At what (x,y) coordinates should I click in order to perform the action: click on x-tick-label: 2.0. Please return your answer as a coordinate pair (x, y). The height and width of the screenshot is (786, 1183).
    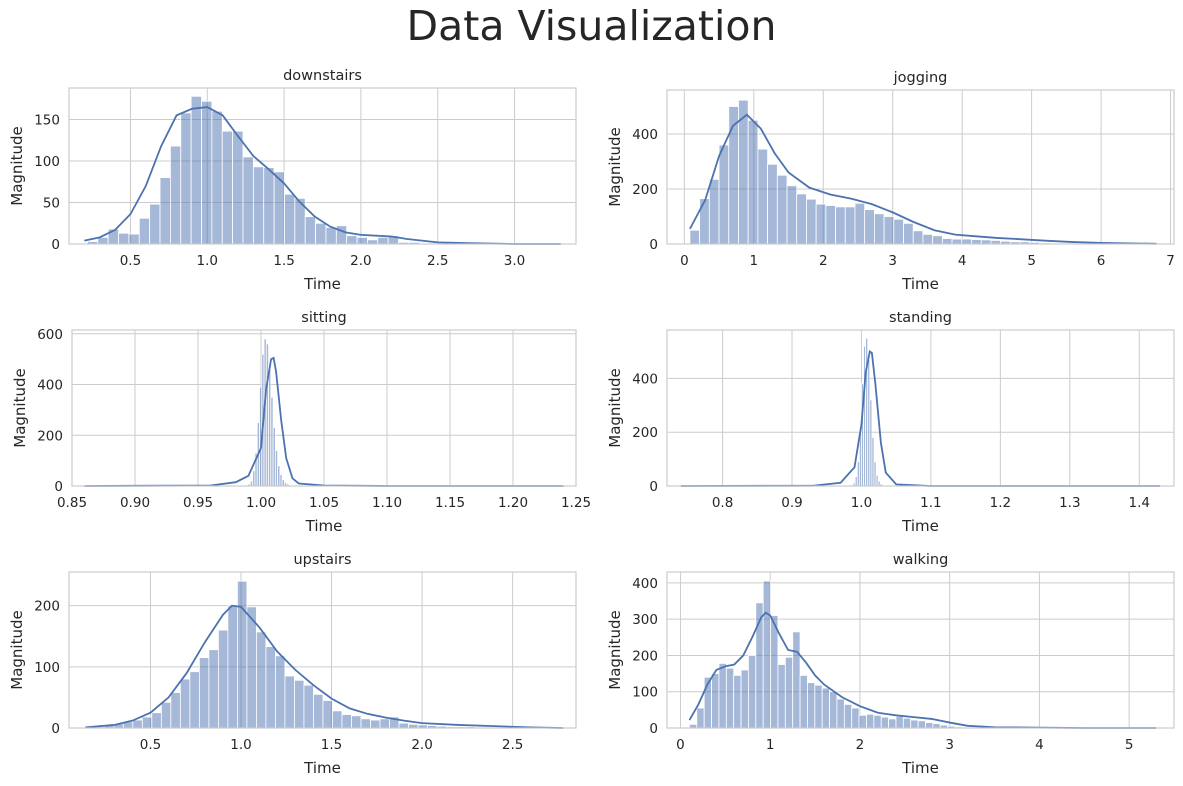
    Looking at the image, I should click on (360, 261).